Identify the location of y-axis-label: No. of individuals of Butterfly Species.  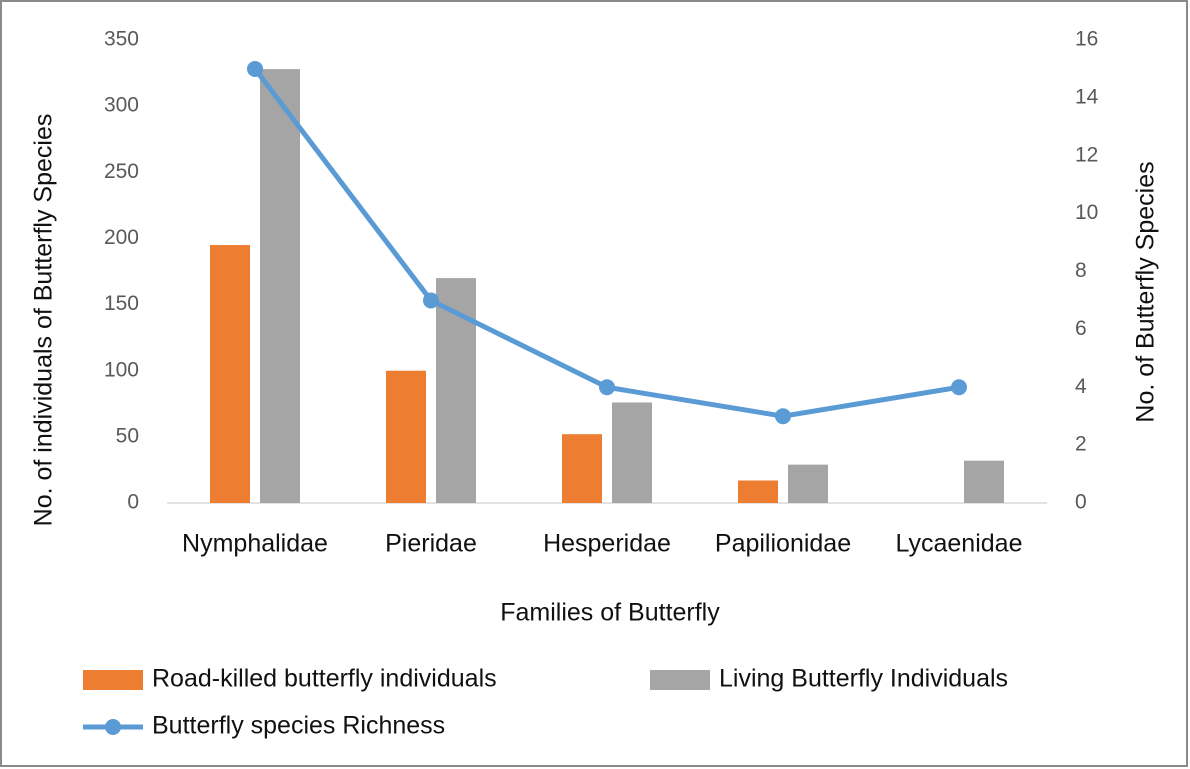
(44, 320).